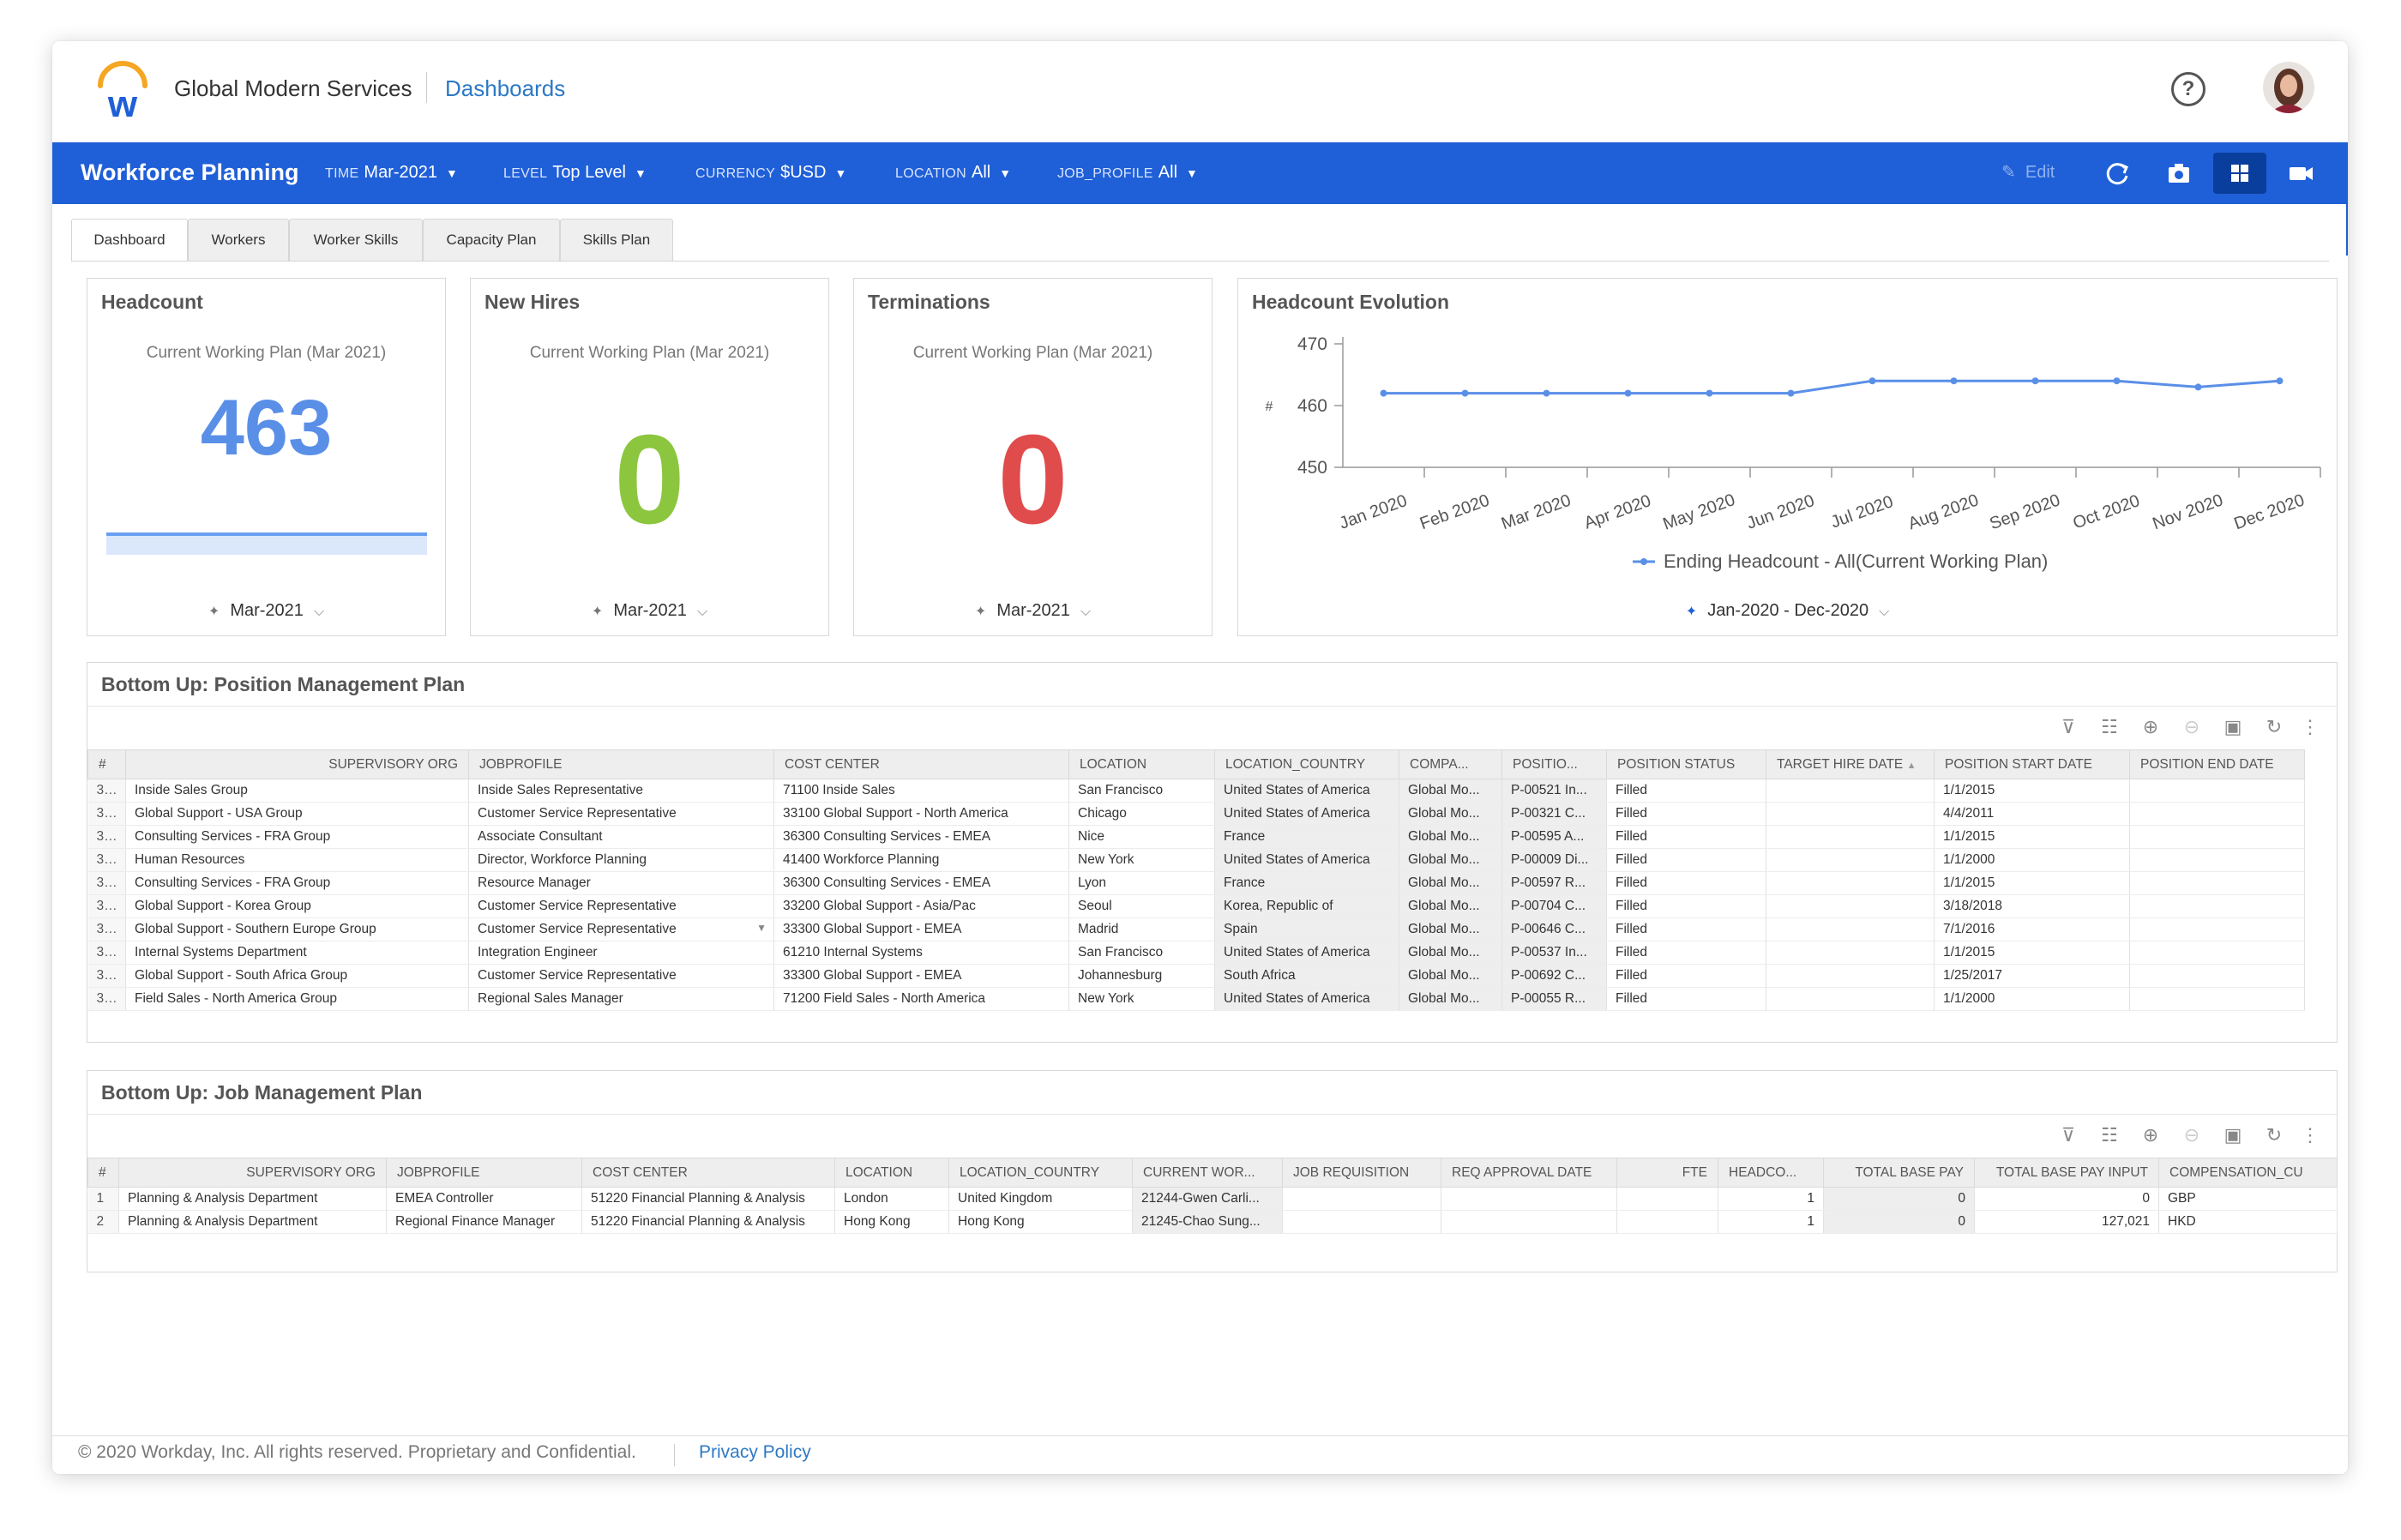  What do you see at coordinates (253, 1173) in the screenshot?
I see `column-header: SUPERVISORY ORG` at bounding box center [253, 1173].